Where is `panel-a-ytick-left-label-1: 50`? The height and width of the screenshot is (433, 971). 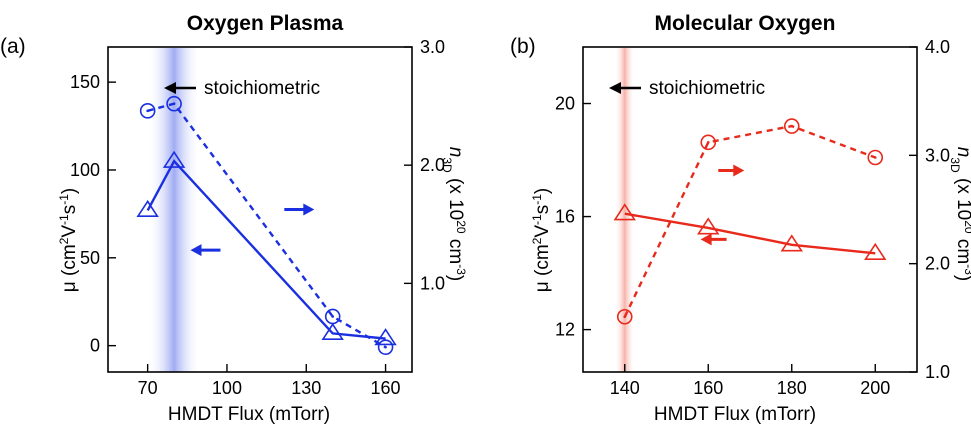 panel-a-ytick-left-label-1: 50 is located at coordinates (90, 258).